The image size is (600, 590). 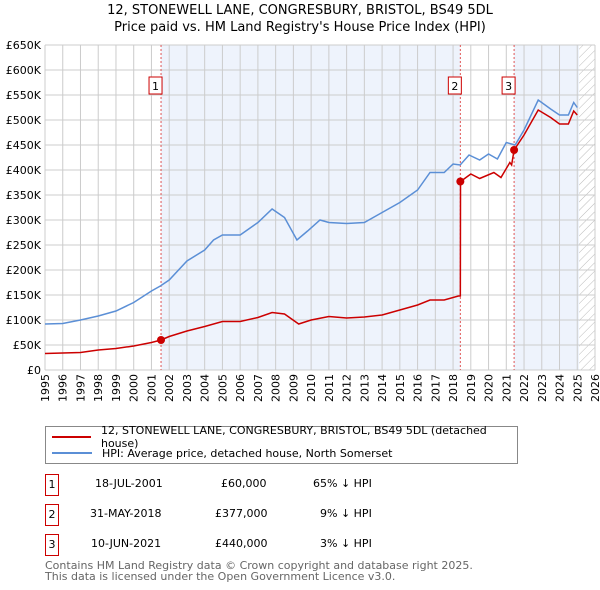 I want to click on x-tick-label: 2001, so click(x=151, y=388).